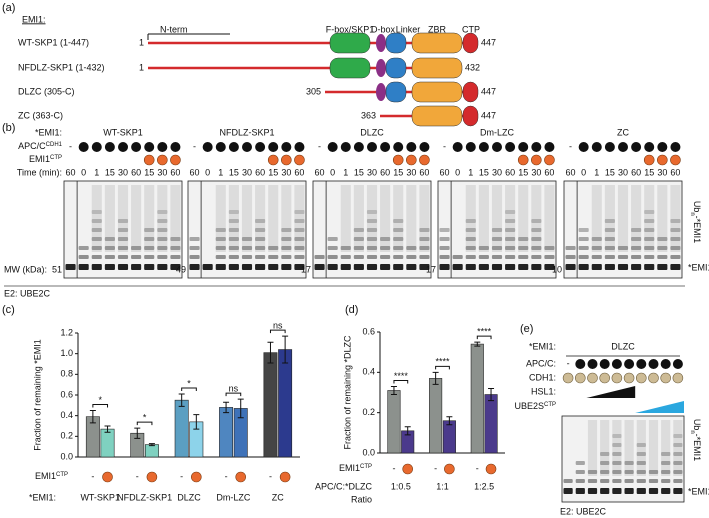 Image resolution: width=709 pixels, height=518 pixels. I want to click on label-text: UBE2S, so click(529, 406).